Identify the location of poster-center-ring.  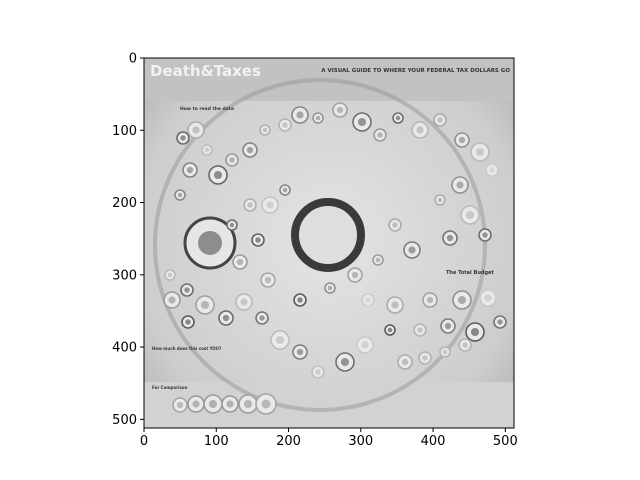
(328, 235).